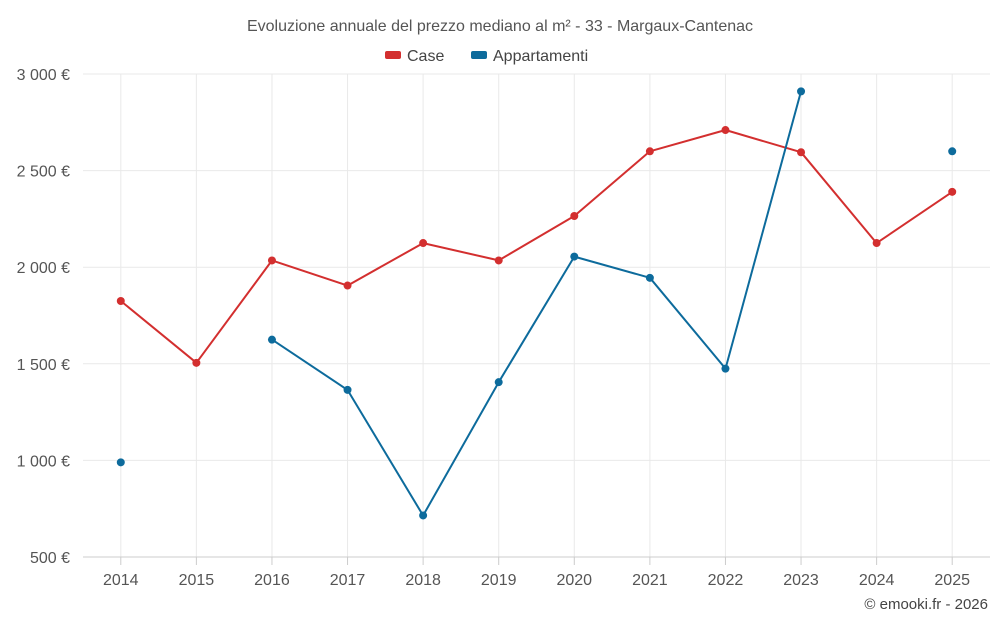  What do you see at coordinates (877, 580) in the screenshot?
I see `x-tick-label: 2024` at bounding box center [877, 580].